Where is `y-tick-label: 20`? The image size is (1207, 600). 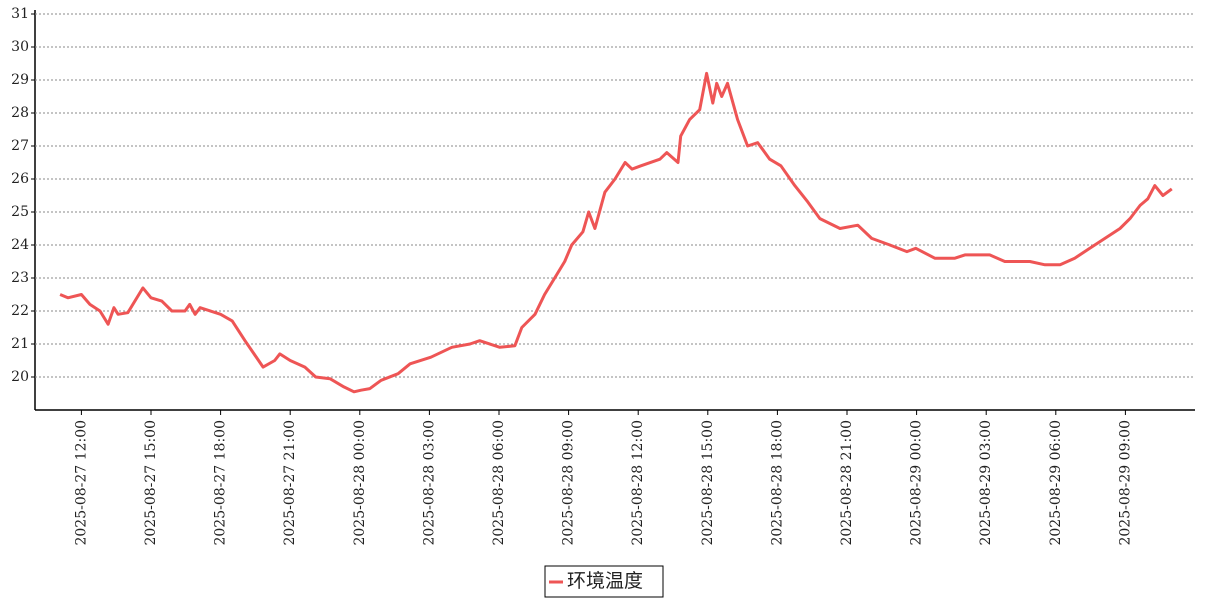 y-tick-label: 20 is located at coordinates (20, 377).